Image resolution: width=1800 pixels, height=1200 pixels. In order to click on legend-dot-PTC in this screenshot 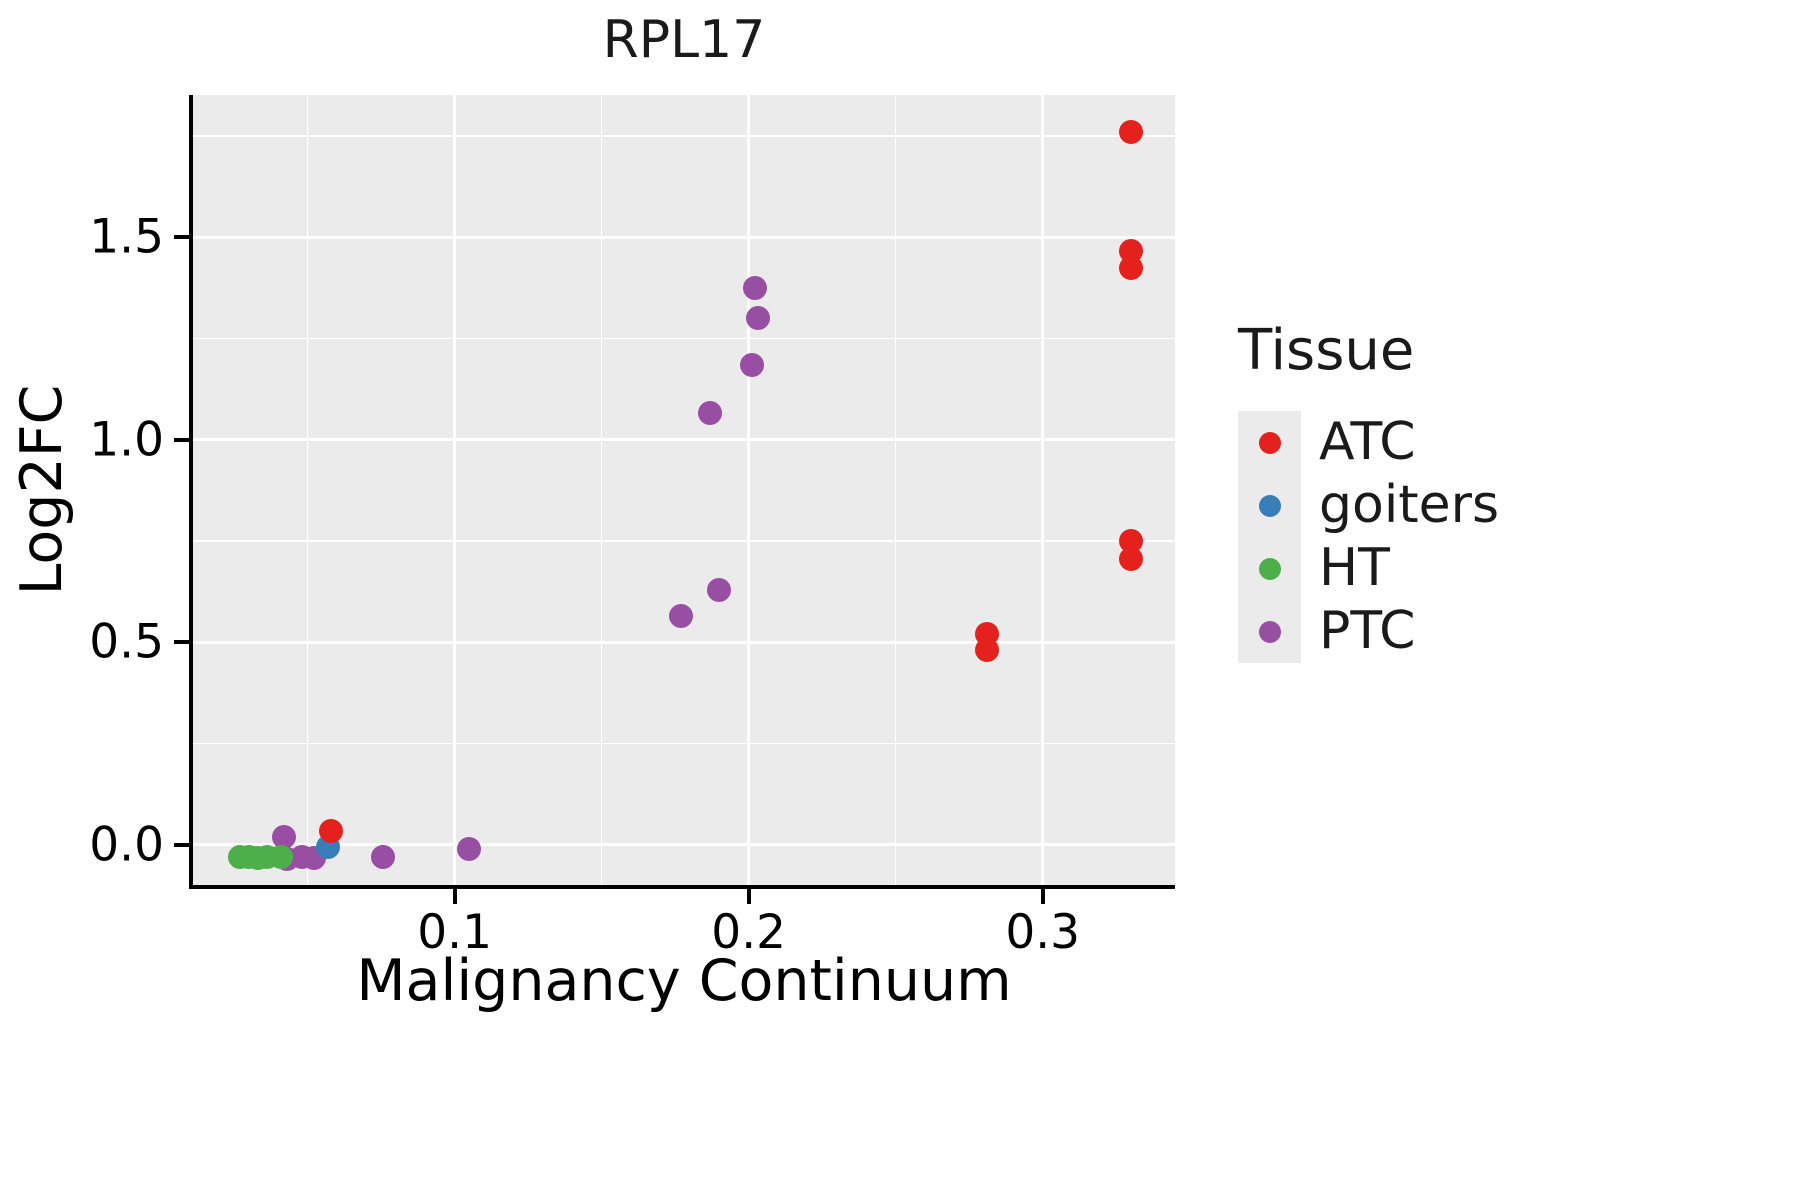, I will do `click(1269, 631)`.